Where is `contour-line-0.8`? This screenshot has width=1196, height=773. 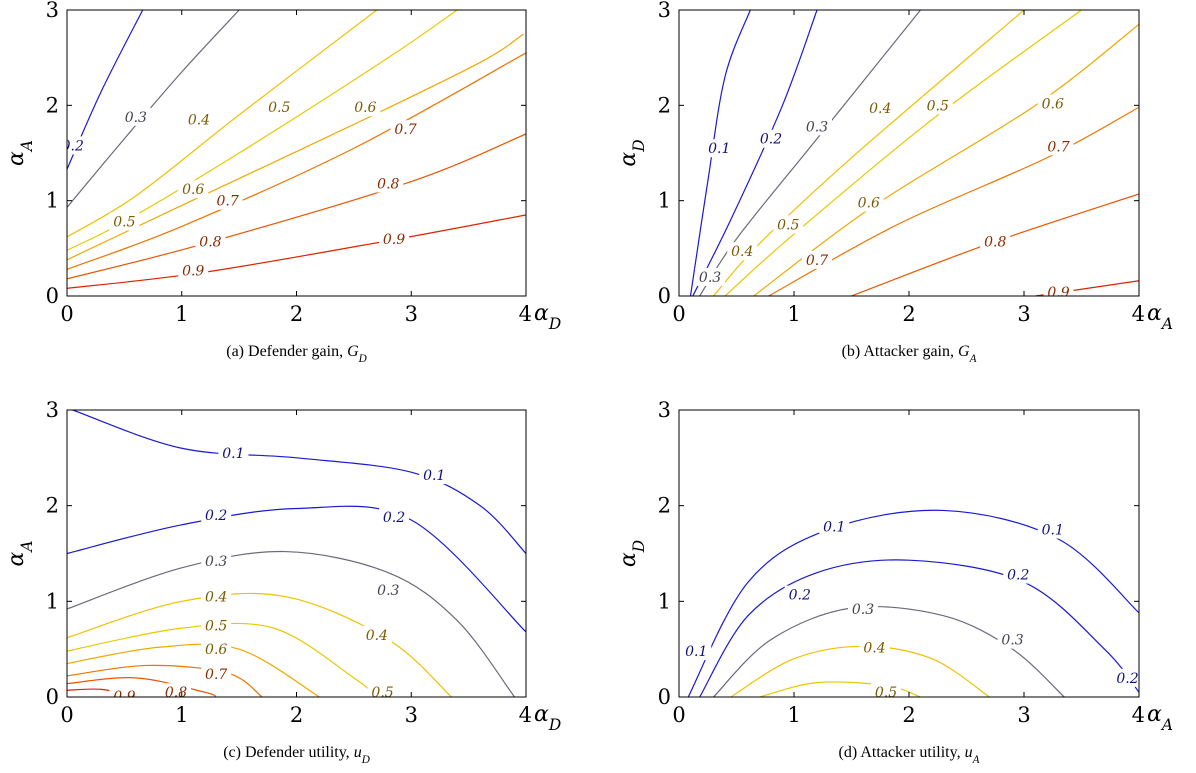 contour-line-0.8 is located at coordinates (296, 206).